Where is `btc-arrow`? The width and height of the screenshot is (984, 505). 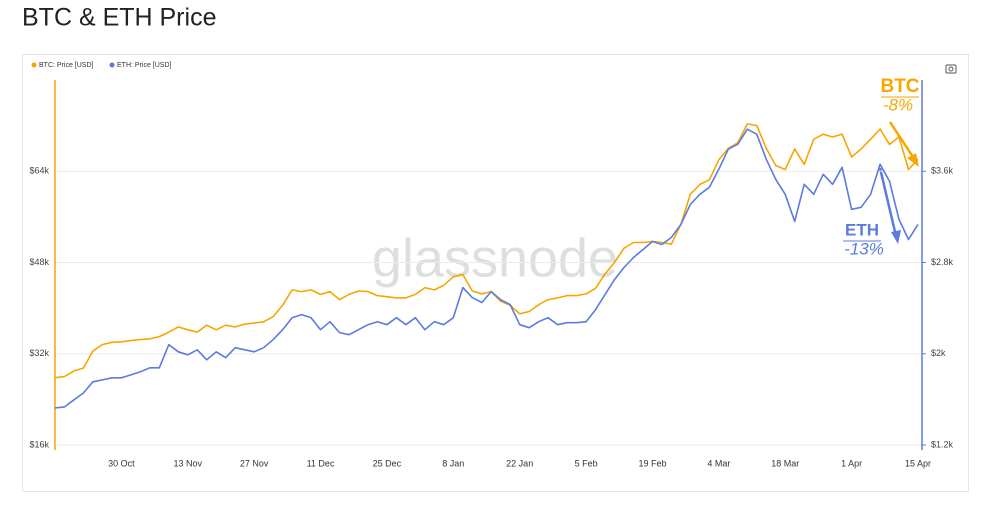
btc-arrow is located at coordinates (902, 141).